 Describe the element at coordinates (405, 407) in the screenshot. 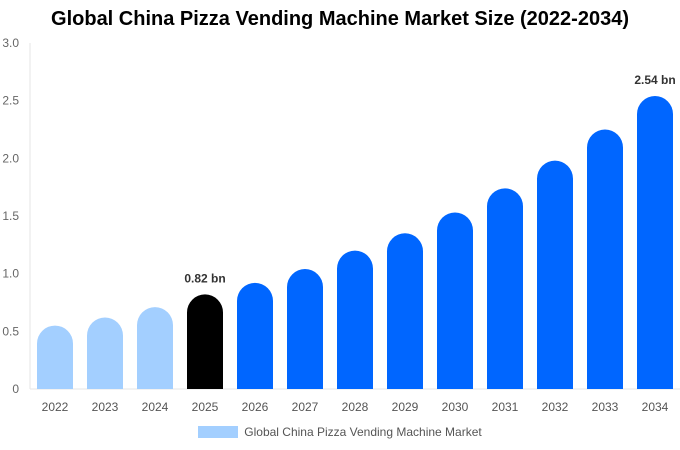

I see `x-tick-label: 2029` at that location.